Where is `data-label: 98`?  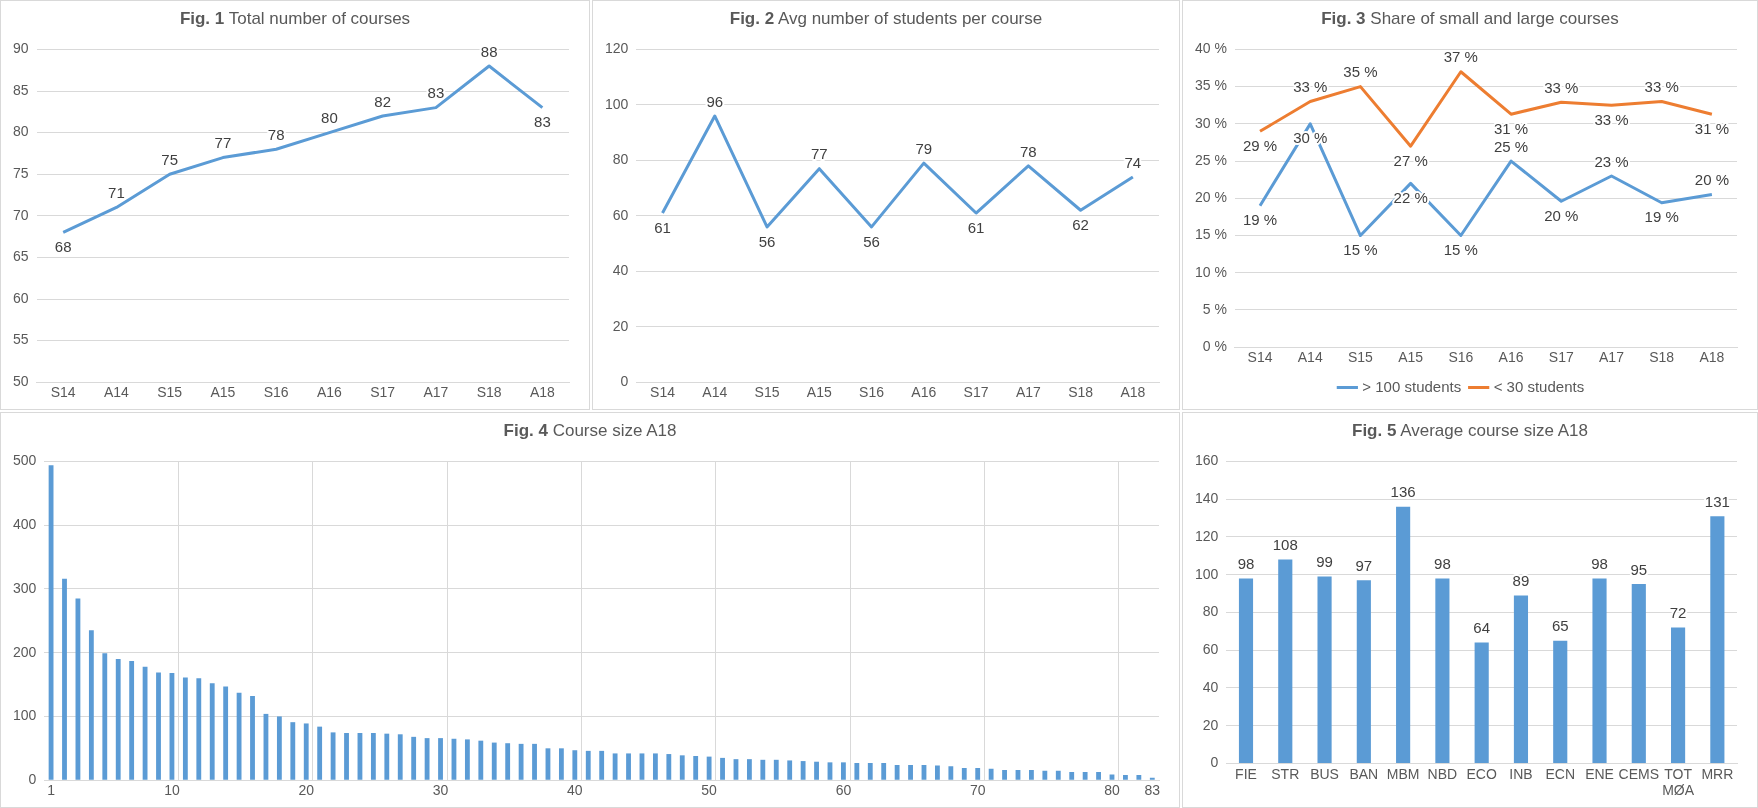 data-label: 98 is located at coordinates (1442, 564).